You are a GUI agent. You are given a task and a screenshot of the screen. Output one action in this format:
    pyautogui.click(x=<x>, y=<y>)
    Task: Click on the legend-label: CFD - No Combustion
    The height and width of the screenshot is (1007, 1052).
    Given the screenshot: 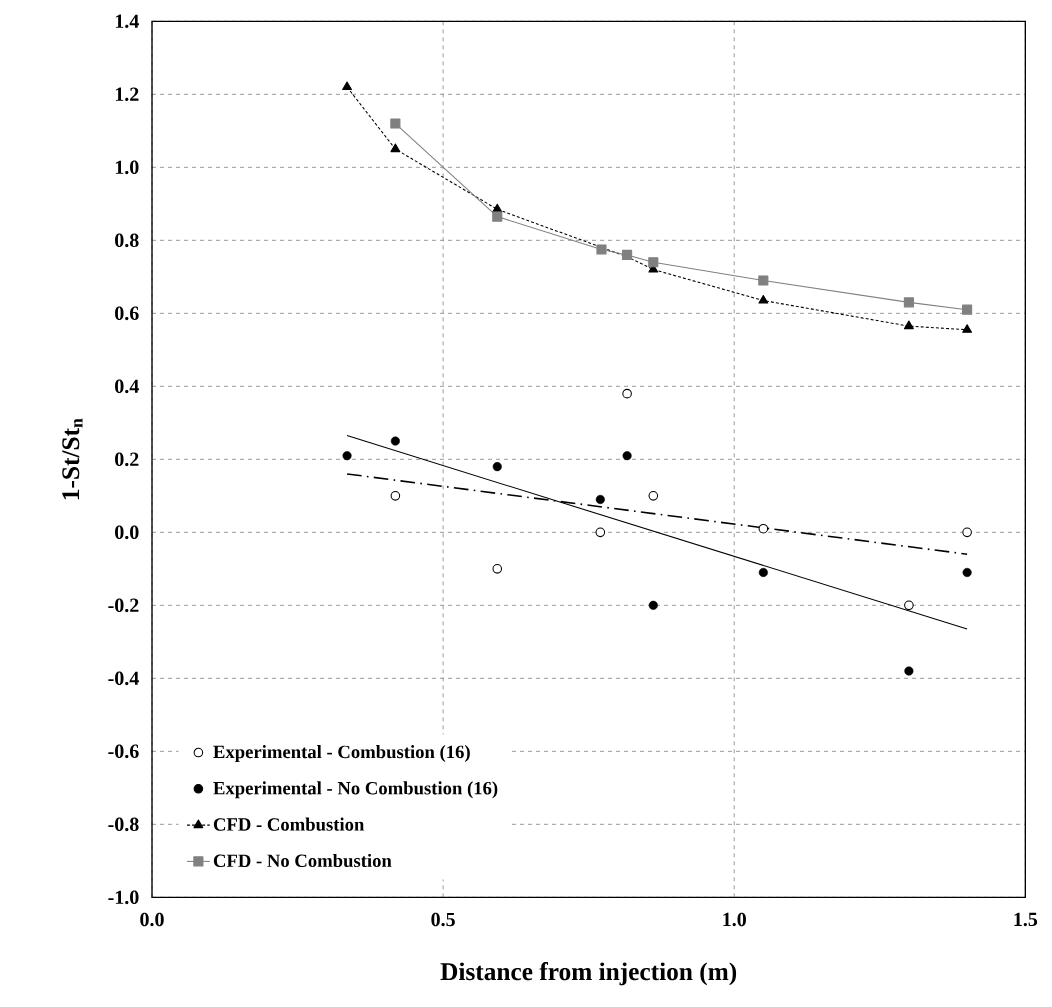 What is the action you would take?
    pyautogui.click(x=302, y=861)
    